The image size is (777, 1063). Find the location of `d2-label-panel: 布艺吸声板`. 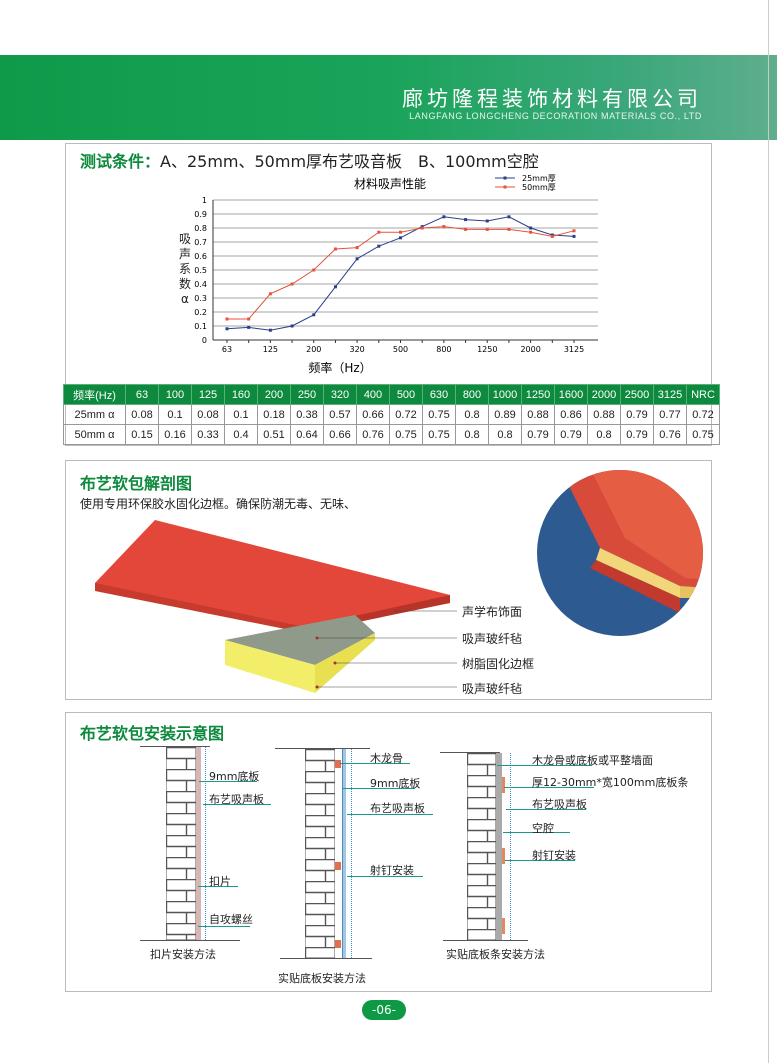

d2-label-panel: 布艺吸声板 is located at coordinates (397, 808).